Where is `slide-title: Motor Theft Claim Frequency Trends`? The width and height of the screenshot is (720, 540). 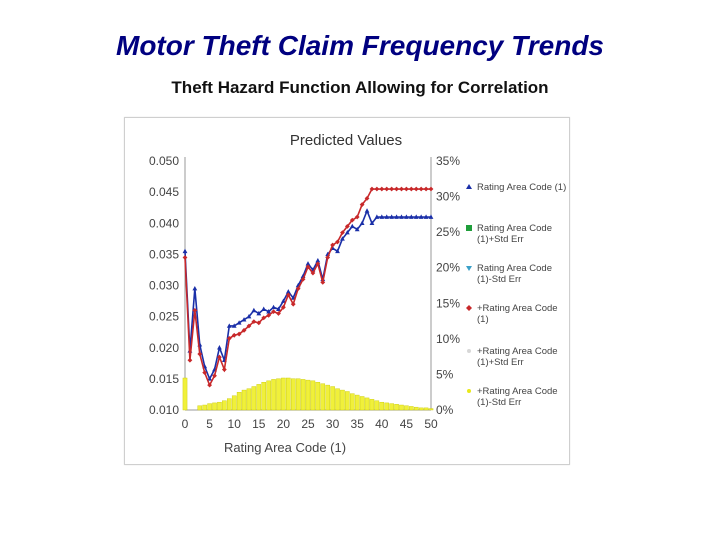
slide-title: Motor Theft Claim Frequency Trends is located at coordinates (360, 45).